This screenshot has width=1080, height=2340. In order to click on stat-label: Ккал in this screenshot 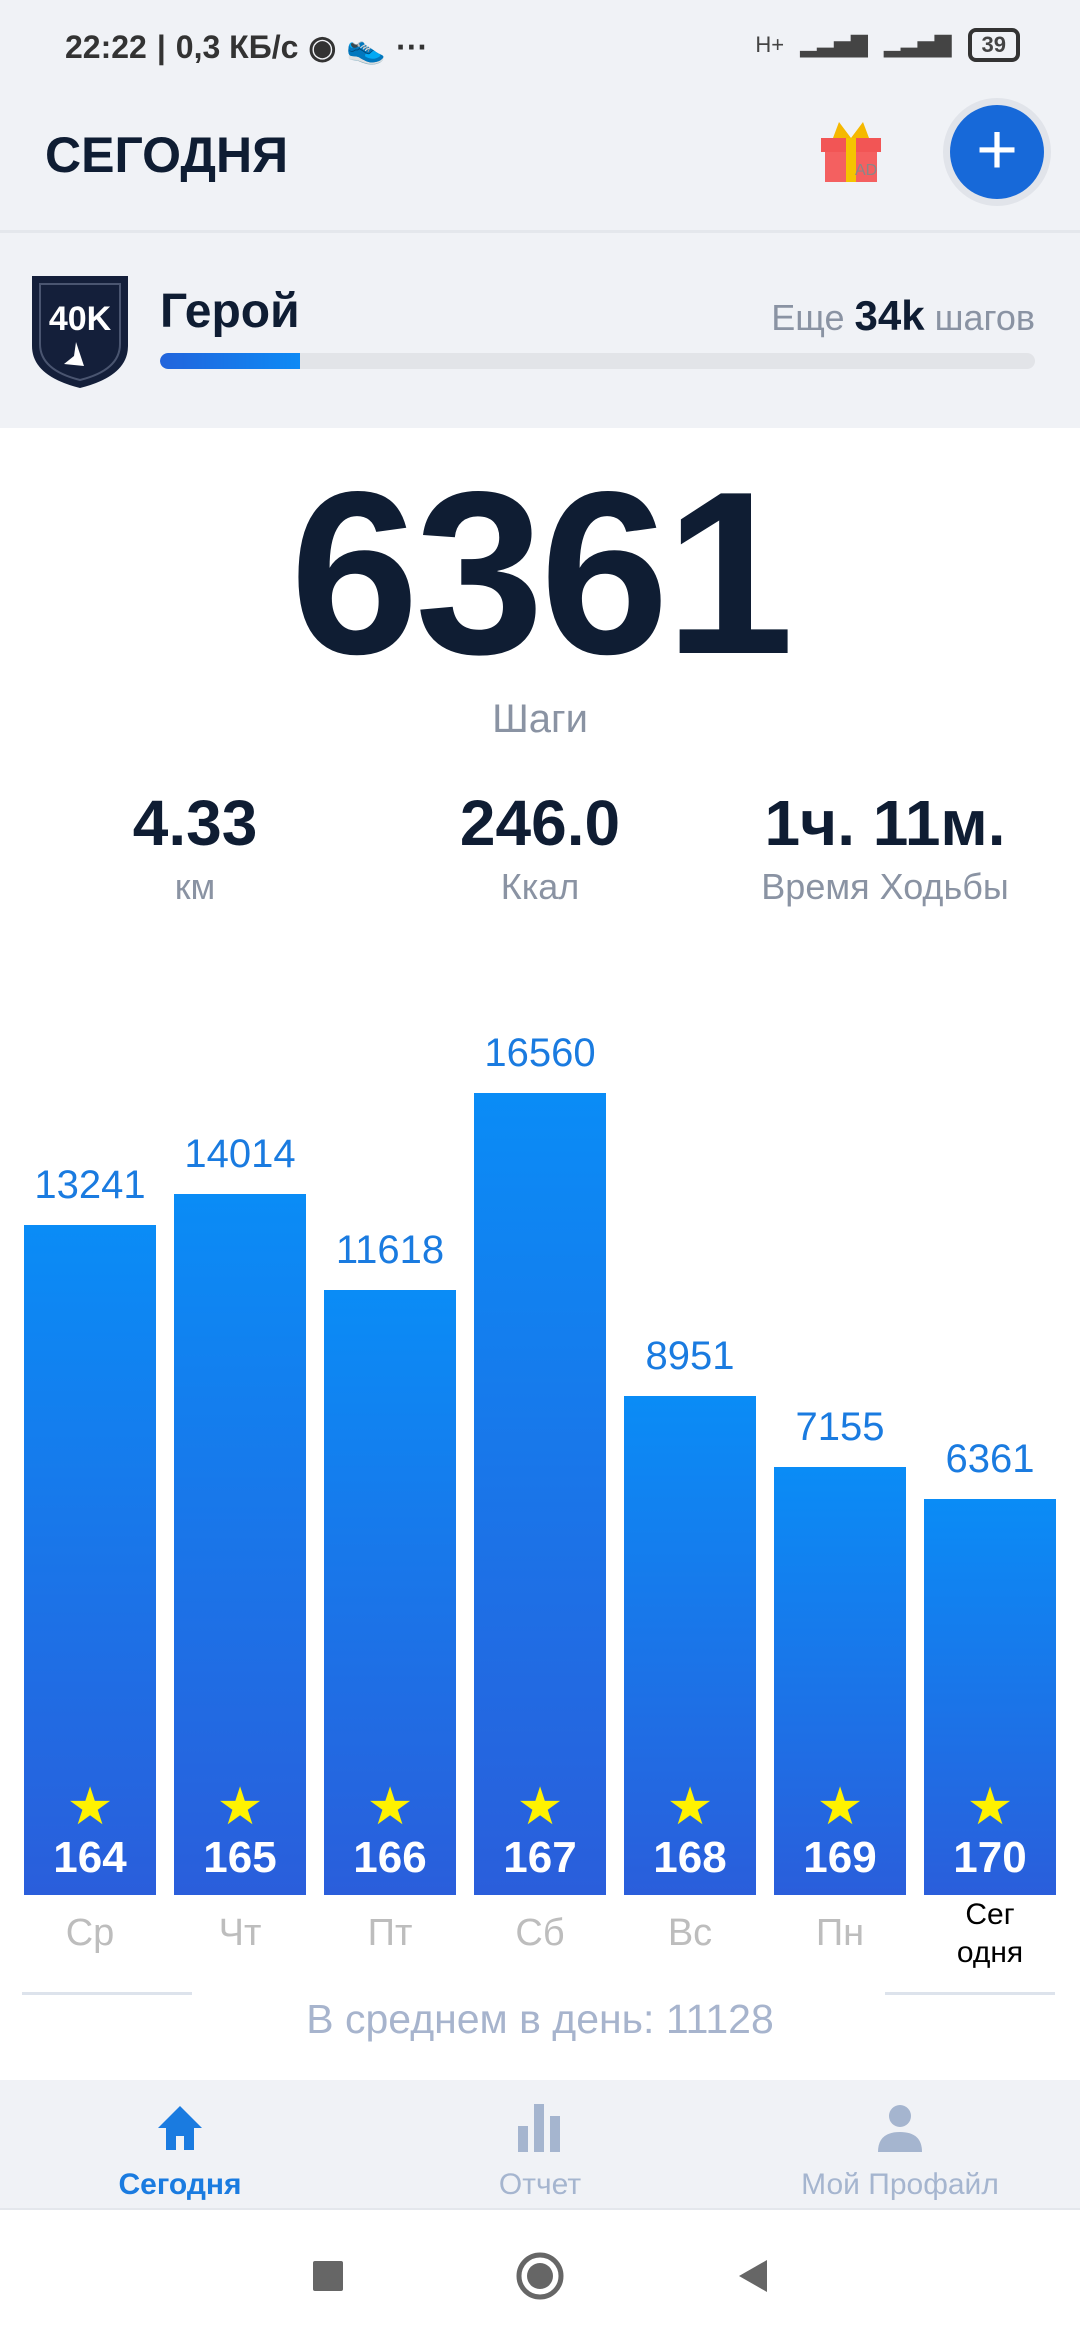, I will do `click(540, 886)`.